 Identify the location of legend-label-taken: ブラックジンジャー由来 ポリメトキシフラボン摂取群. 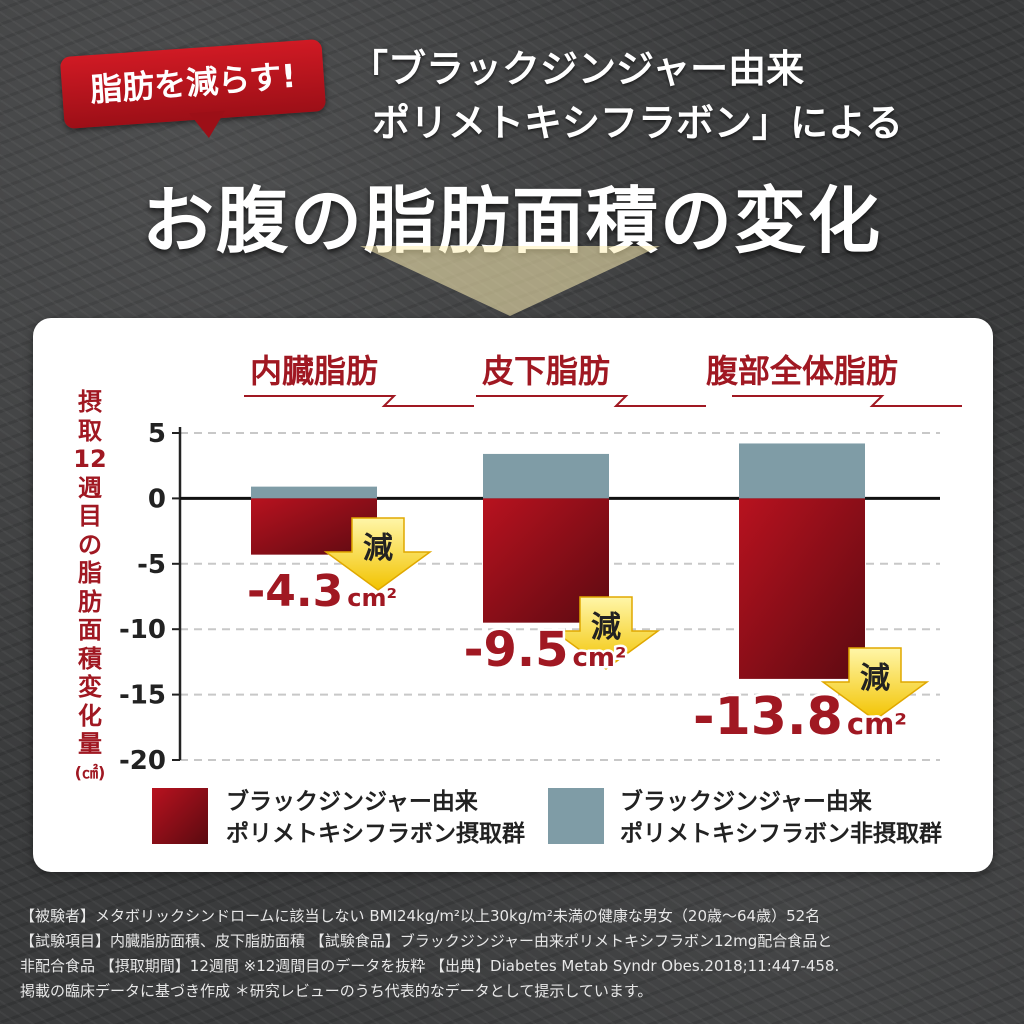
(375, 818).